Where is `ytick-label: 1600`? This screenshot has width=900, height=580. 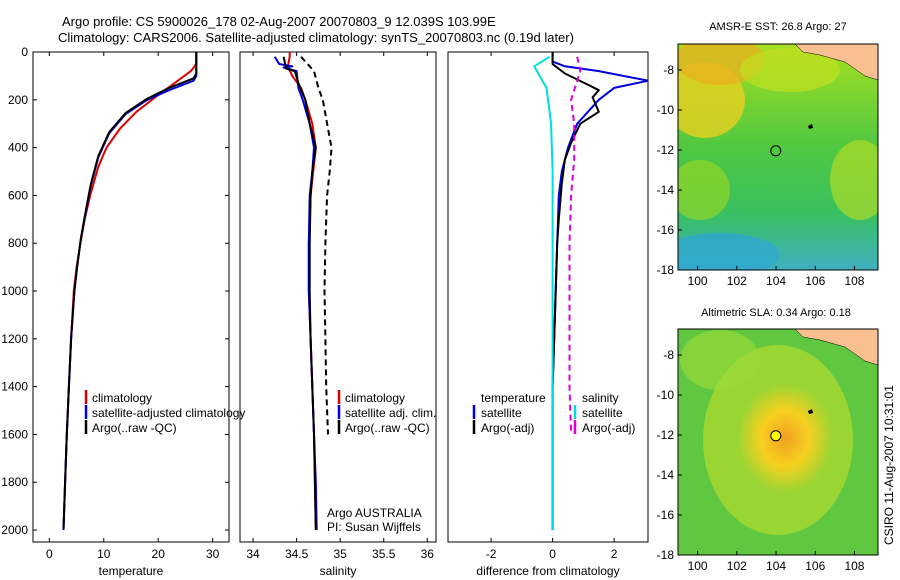
ytick-label: 1600 is located at coordinates (14, 434).